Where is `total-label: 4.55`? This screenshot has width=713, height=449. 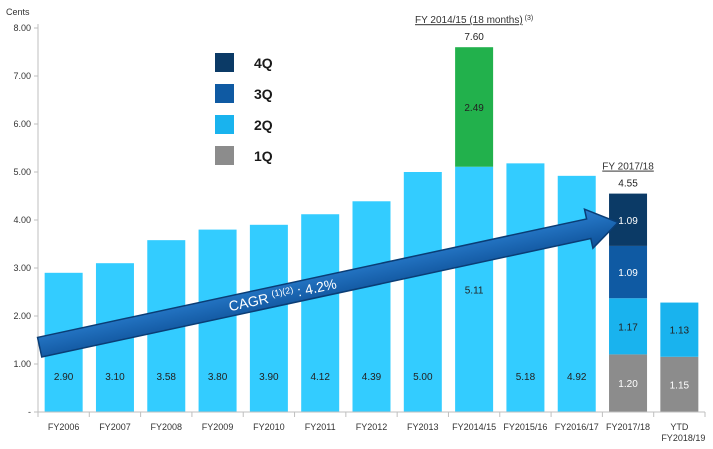 total-label: 4.55 is located at coordinates (628, 184).